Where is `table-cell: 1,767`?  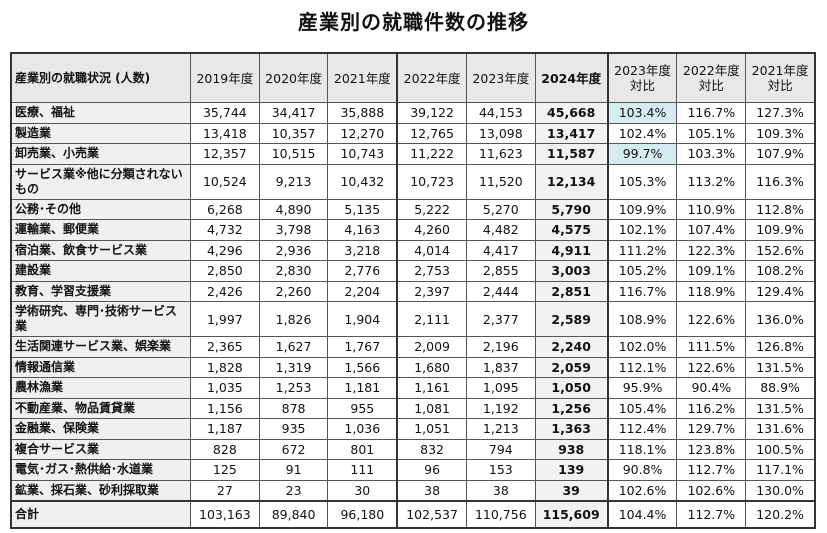
table-cell: 1,767 is located at coordinates (363, 347).